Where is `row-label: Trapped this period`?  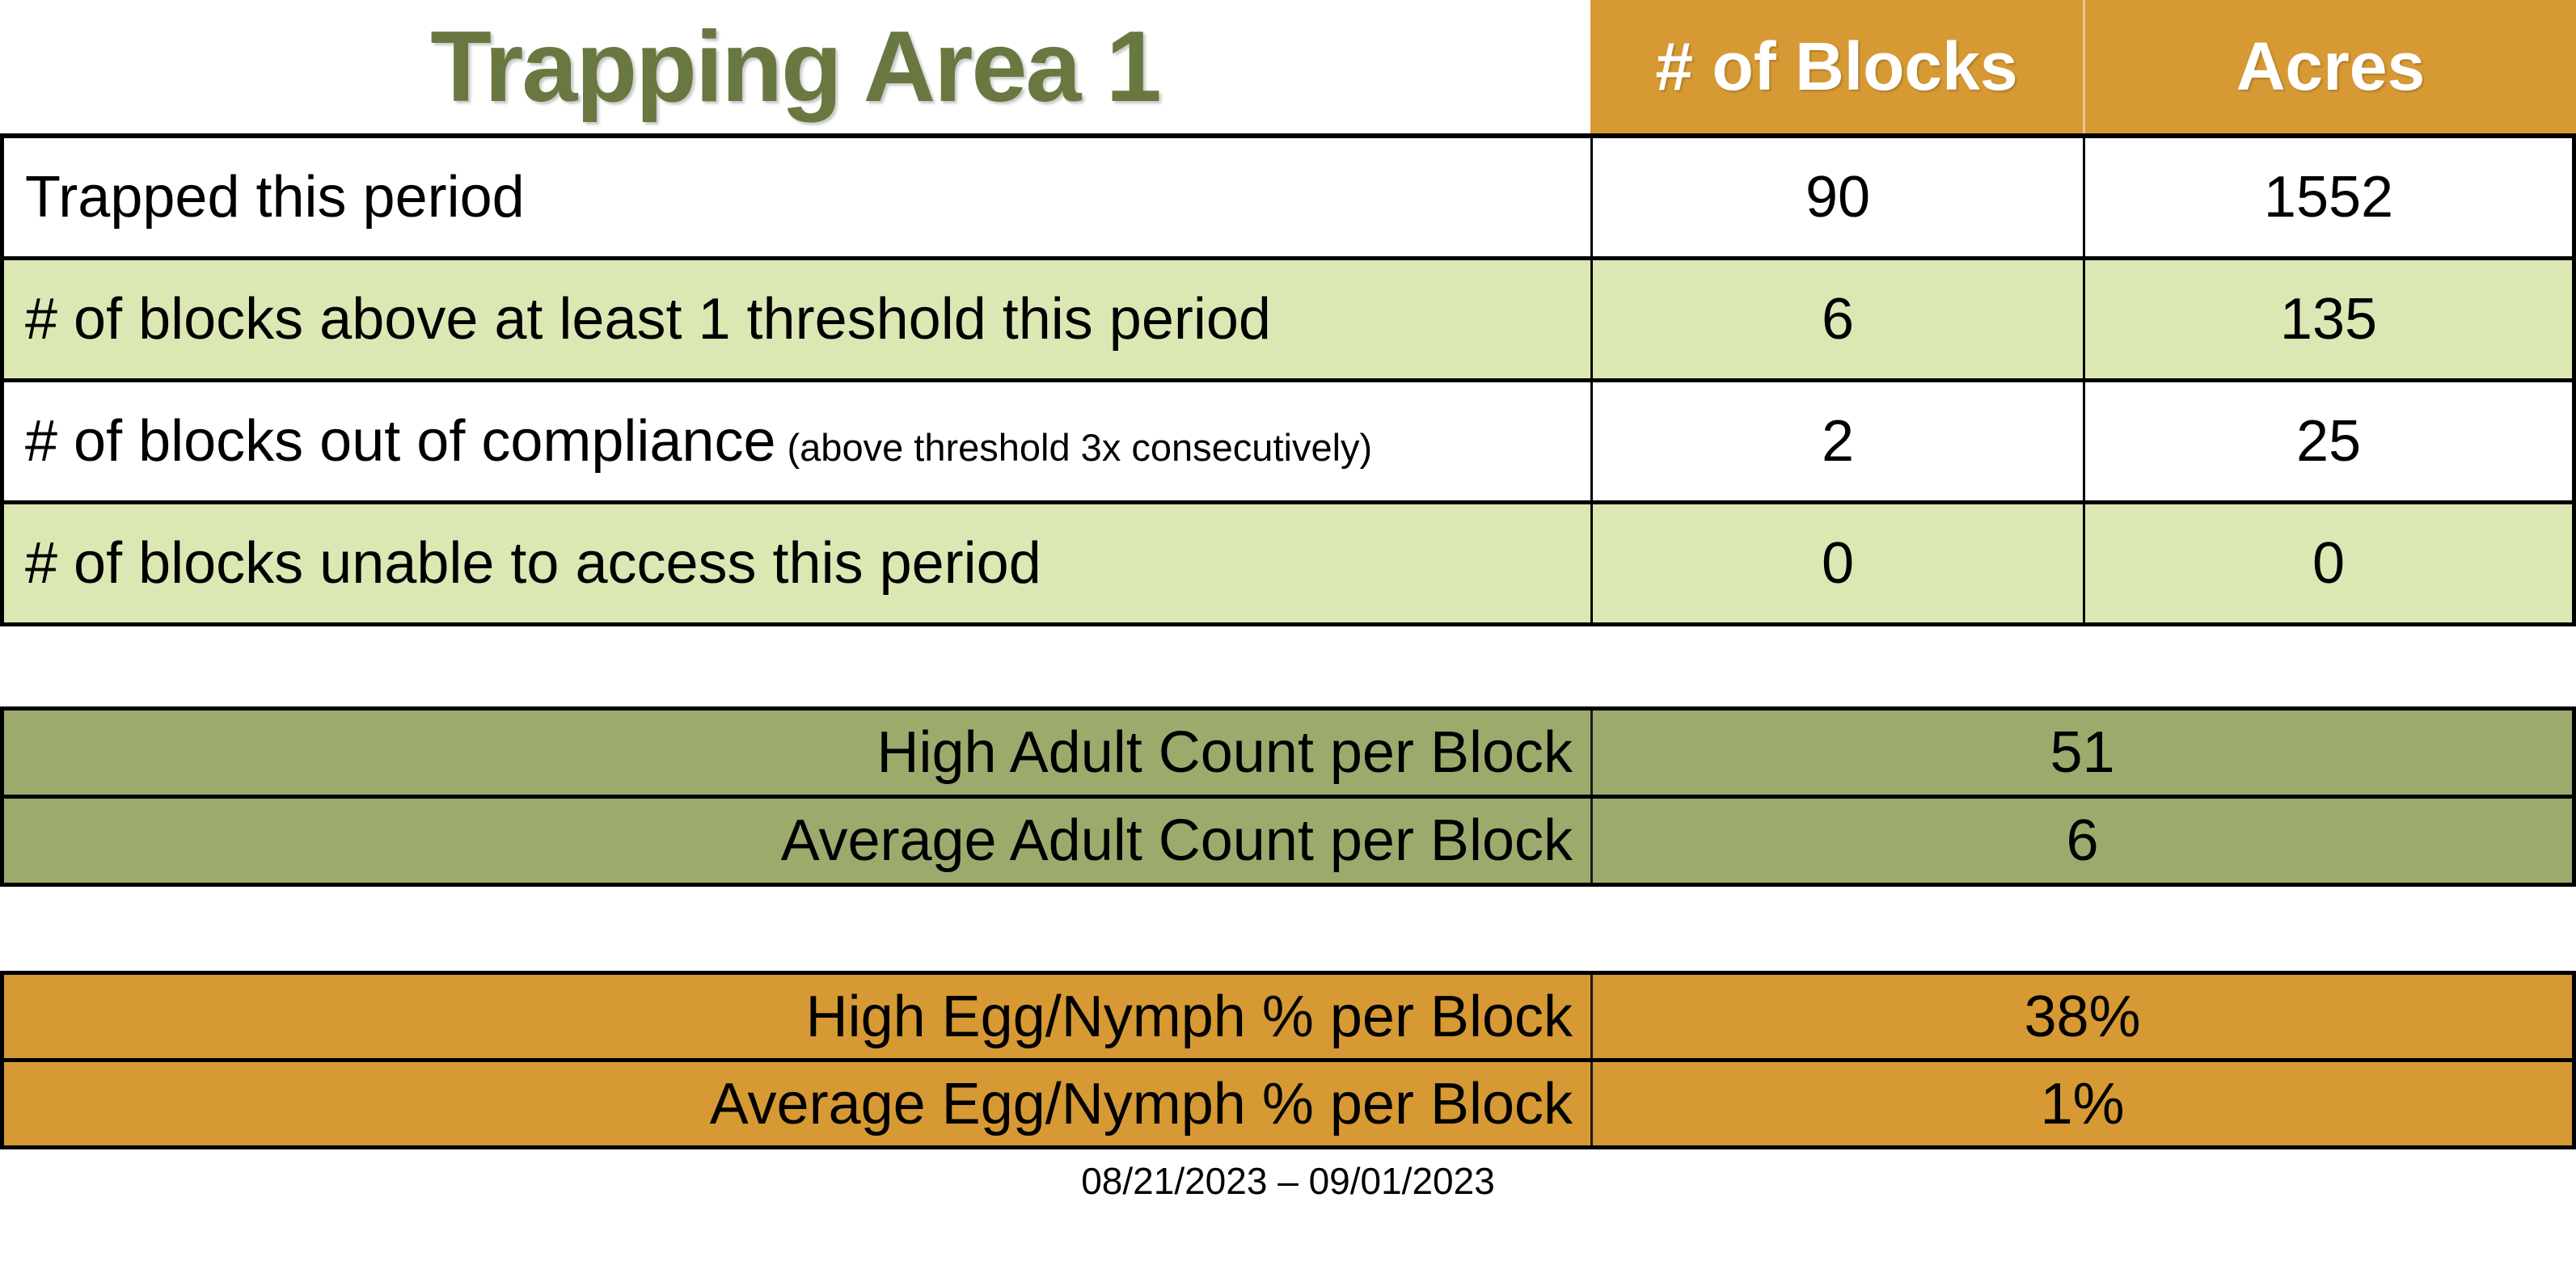 row-label: Trapped this period is located at coordinates (275, 198).